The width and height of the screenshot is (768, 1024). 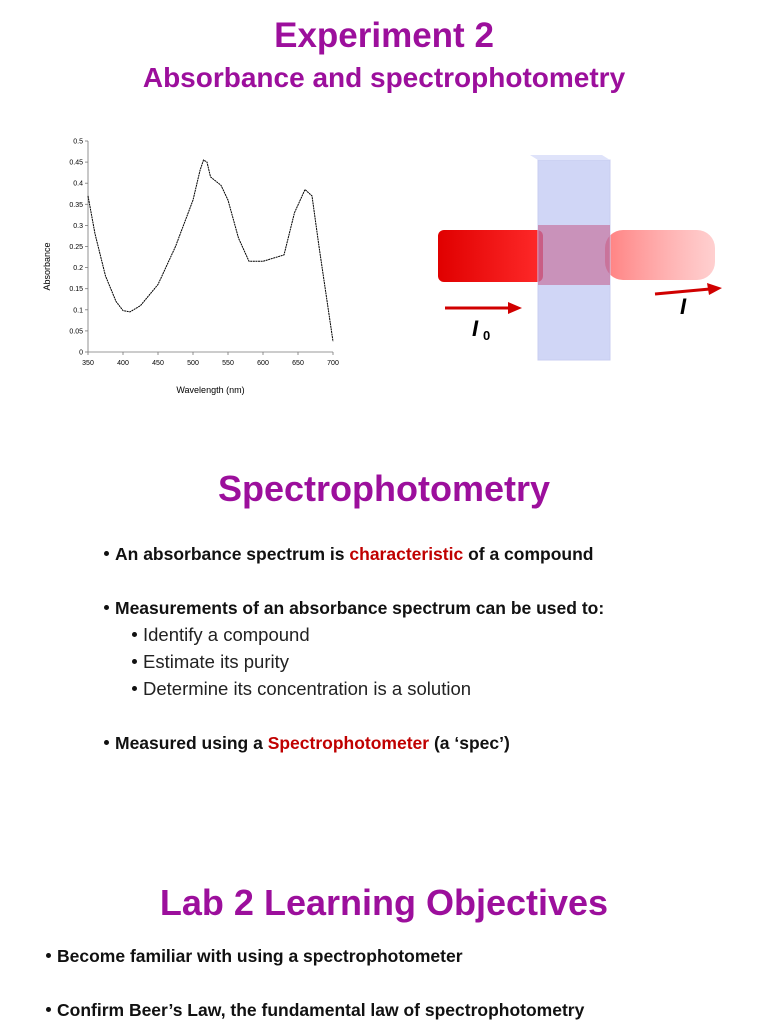 What do you see at coordinates (486, 335) in the screenshot?
I see `incident-subscript: 0` at bounding box center [486, 335].